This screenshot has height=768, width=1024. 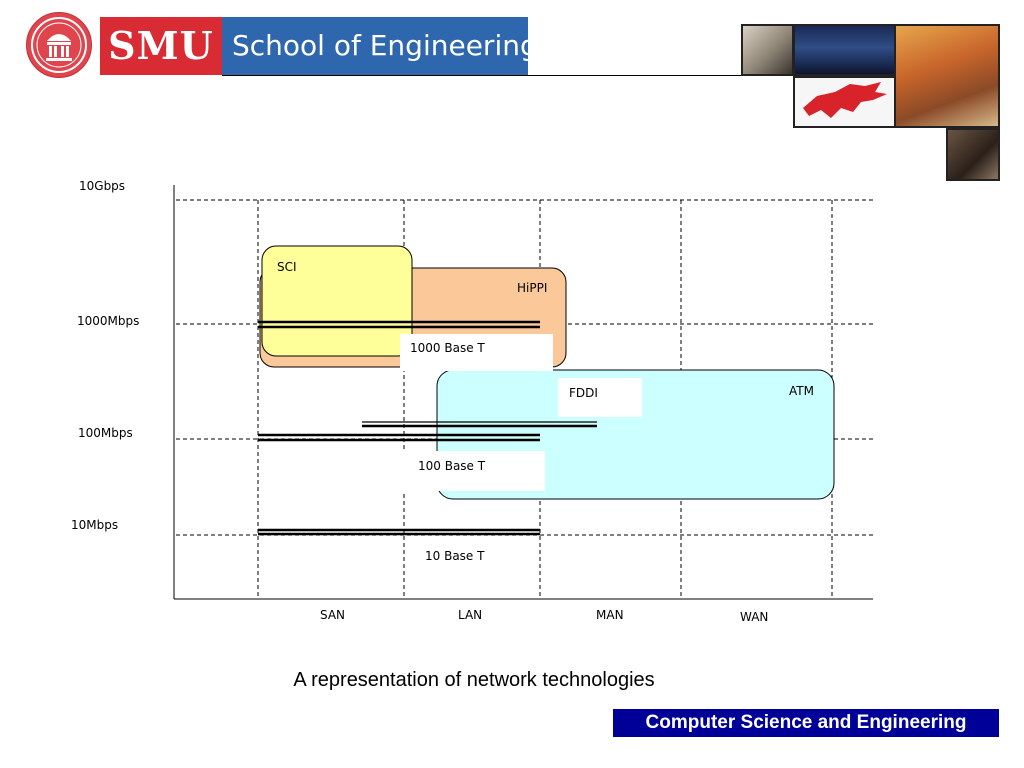 I want to click on atm-label: ATM, so click(x=801, y=391).